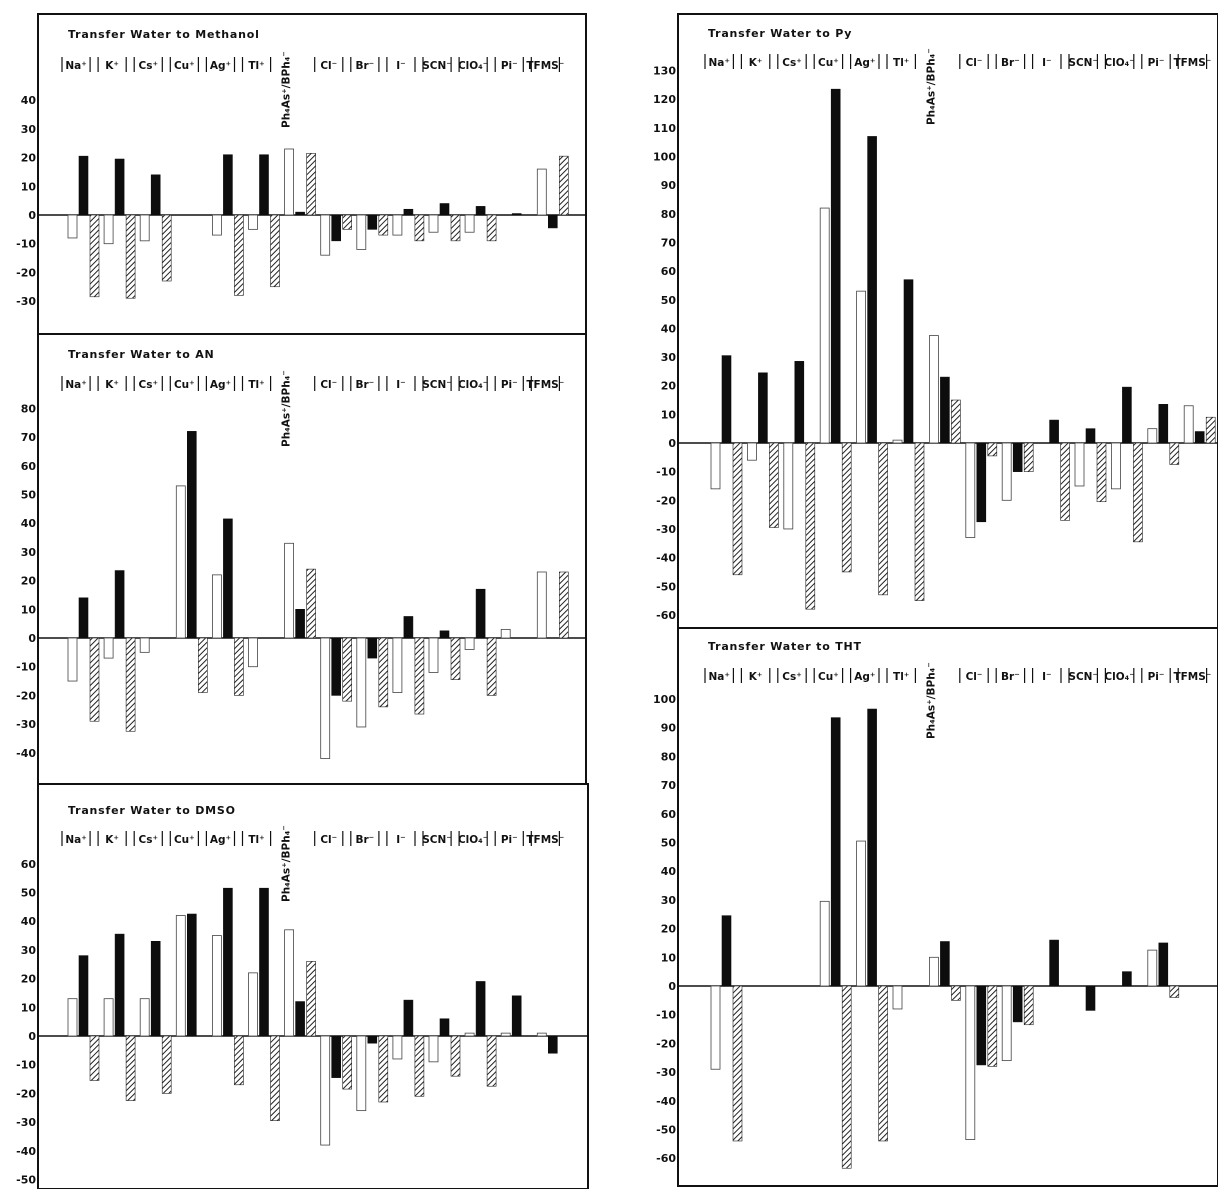 Image resolution: width=1218 pixels, height=1193 pixels. I want to click on category-label: I⁻, so click(400, 840).